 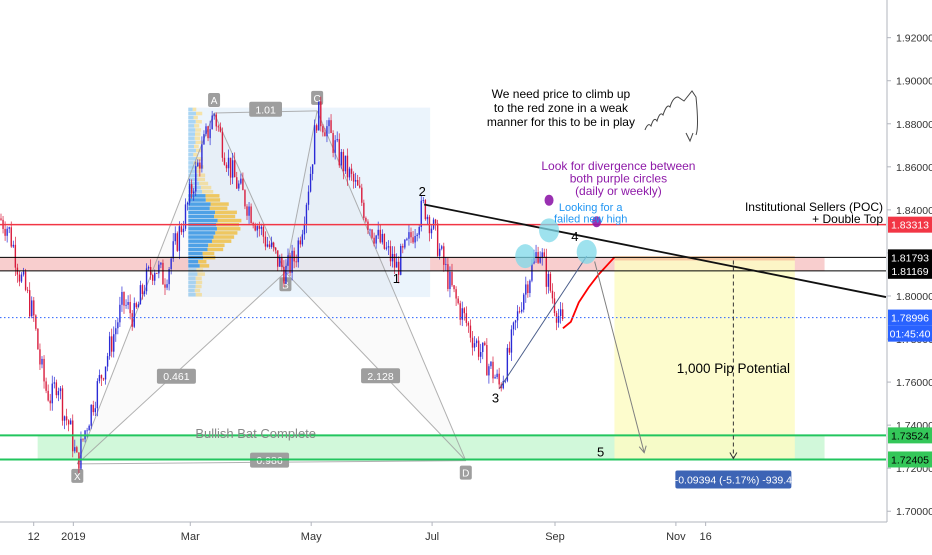 What do you see at coordinates (914, 297) in the screenshot?
I see `y-tick-label: 1.80000` at bounding box center [914, 297].